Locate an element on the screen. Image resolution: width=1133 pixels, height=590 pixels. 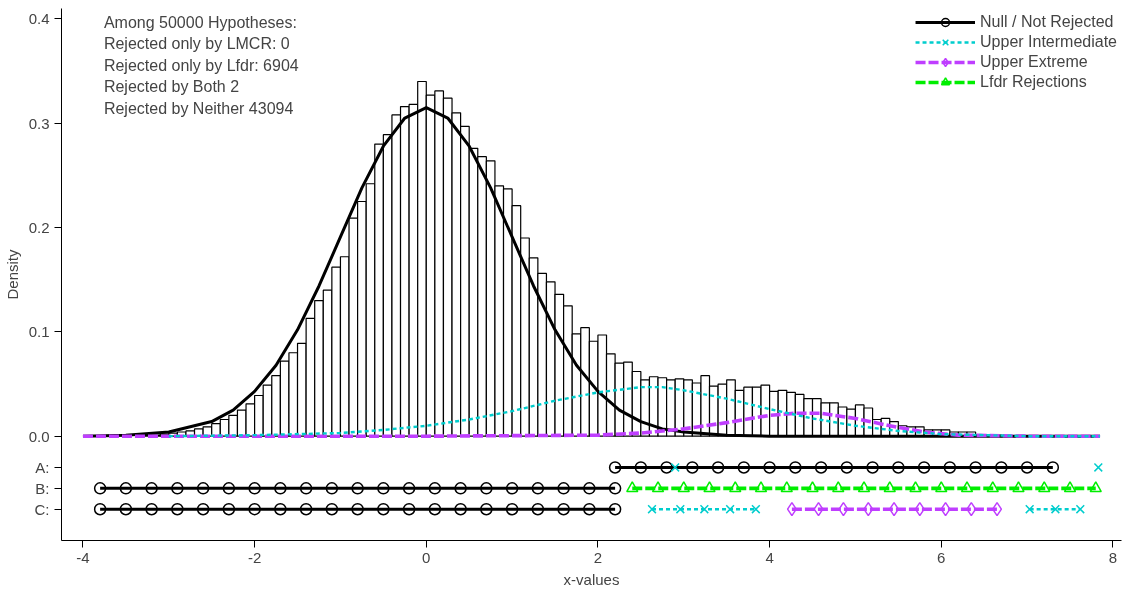
annotation: Rejected only by LMCR: 0 is located at coordinates (196, 44).